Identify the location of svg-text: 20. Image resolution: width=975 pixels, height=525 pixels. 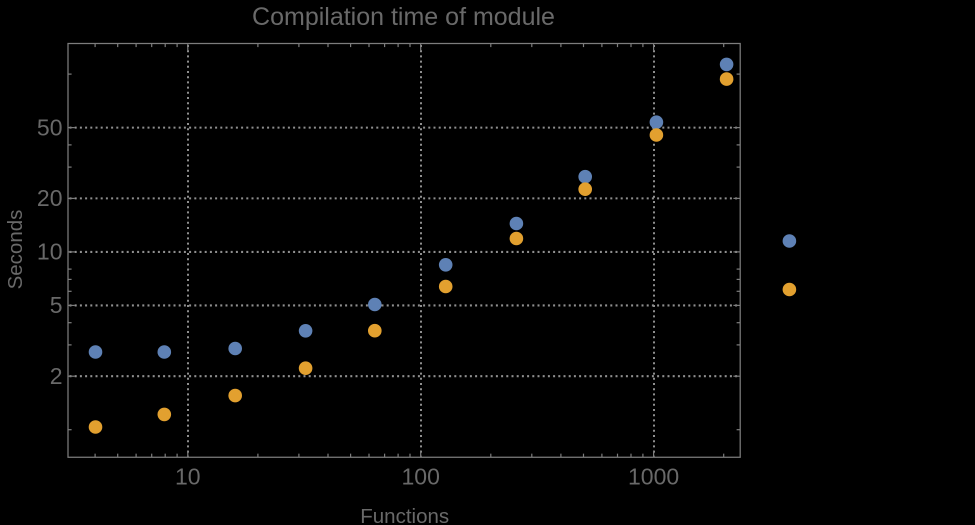
(50, 198).